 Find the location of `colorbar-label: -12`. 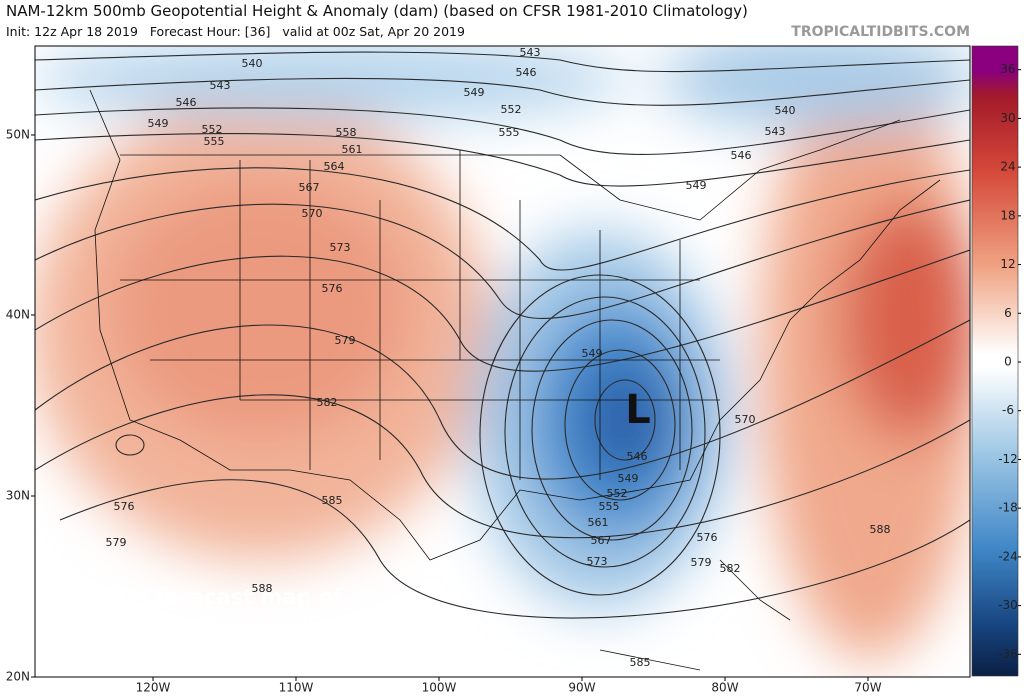

colorbar-label: -12 is located at coordinates (1008, 459).